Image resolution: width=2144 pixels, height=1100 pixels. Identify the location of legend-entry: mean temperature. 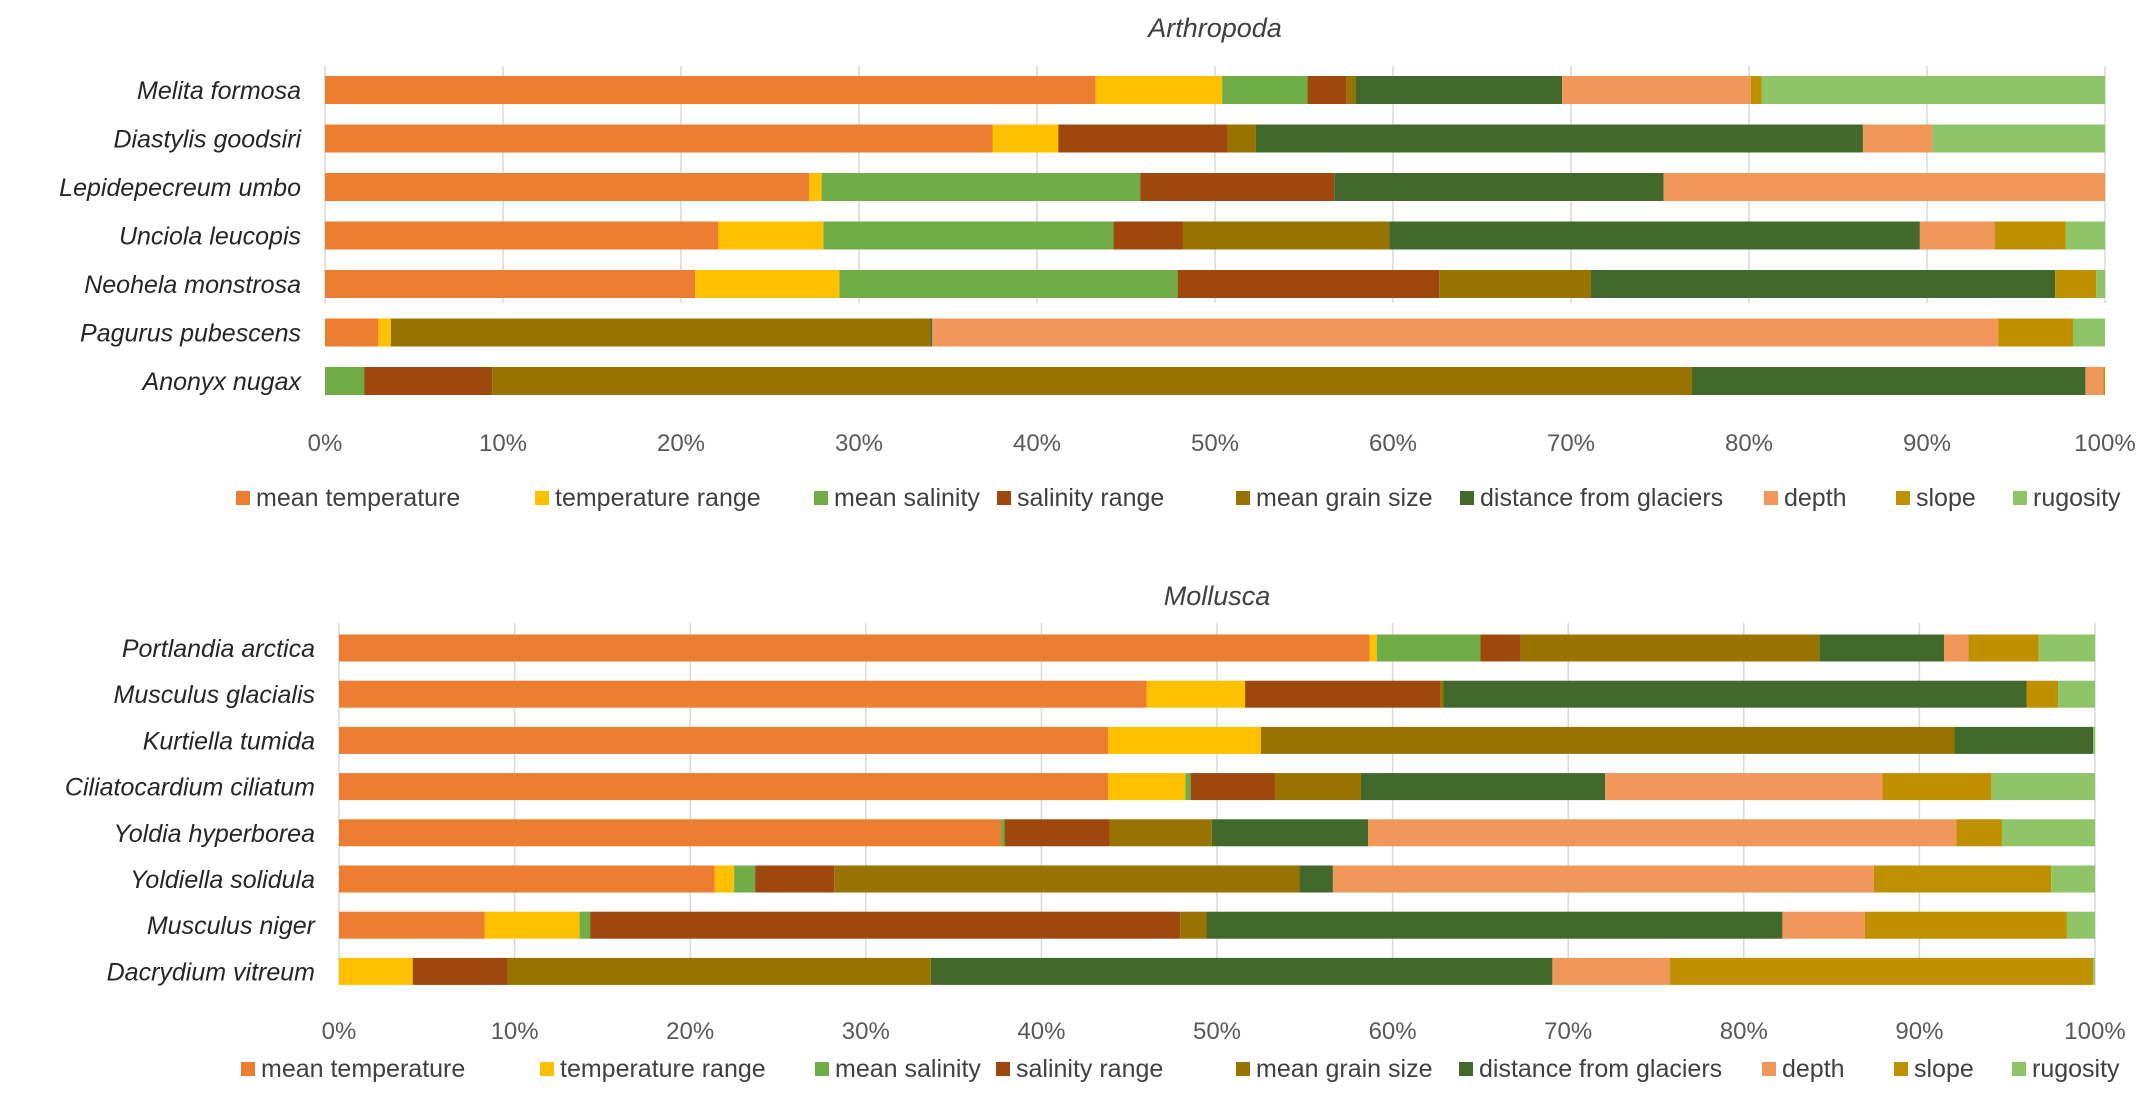
(363, 1069).